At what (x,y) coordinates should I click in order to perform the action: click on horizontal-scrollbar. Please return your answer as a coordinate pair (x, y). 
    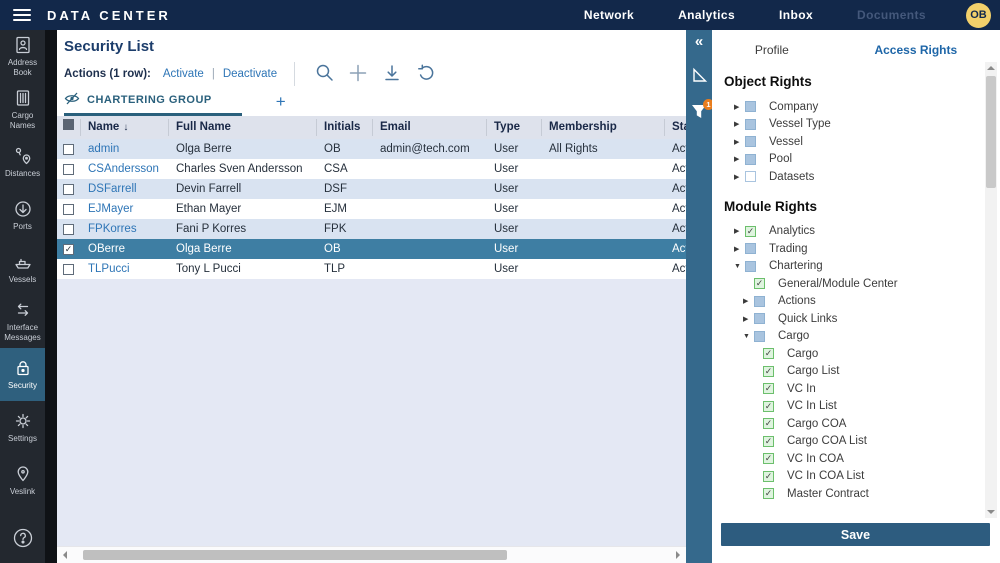
    Looking at the image, I should click on (371, 554).